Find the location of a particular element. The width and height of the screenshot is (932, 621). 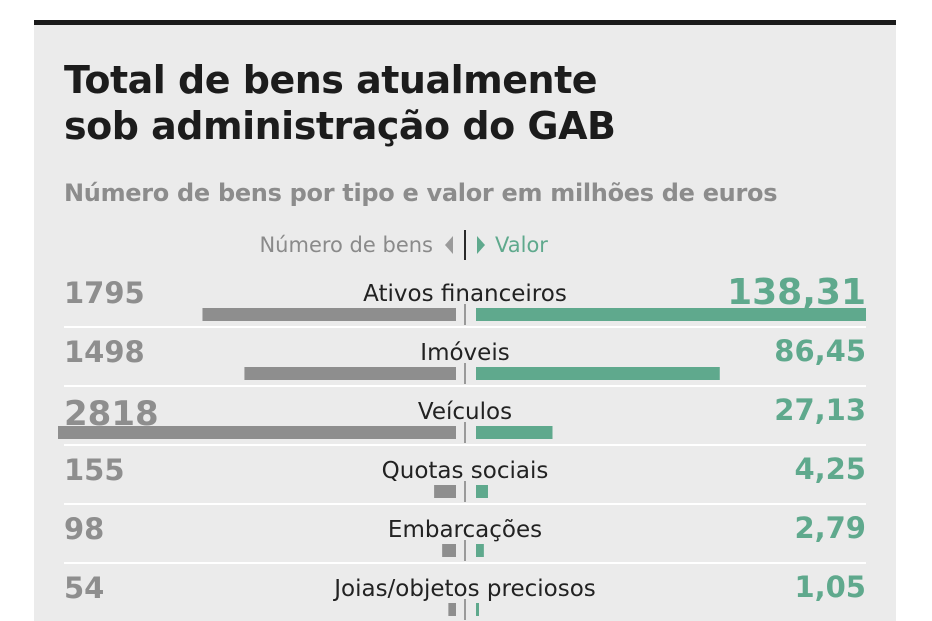

value-label: 1,05 is located at coordinates (830, 587).